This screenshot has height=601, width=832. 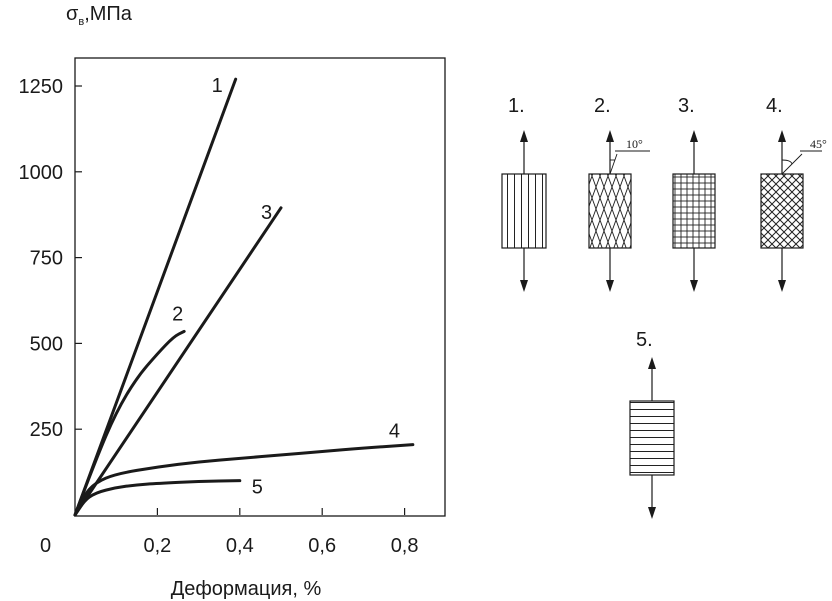 I want to click on specimen-grid, so click(x=694, y=211).